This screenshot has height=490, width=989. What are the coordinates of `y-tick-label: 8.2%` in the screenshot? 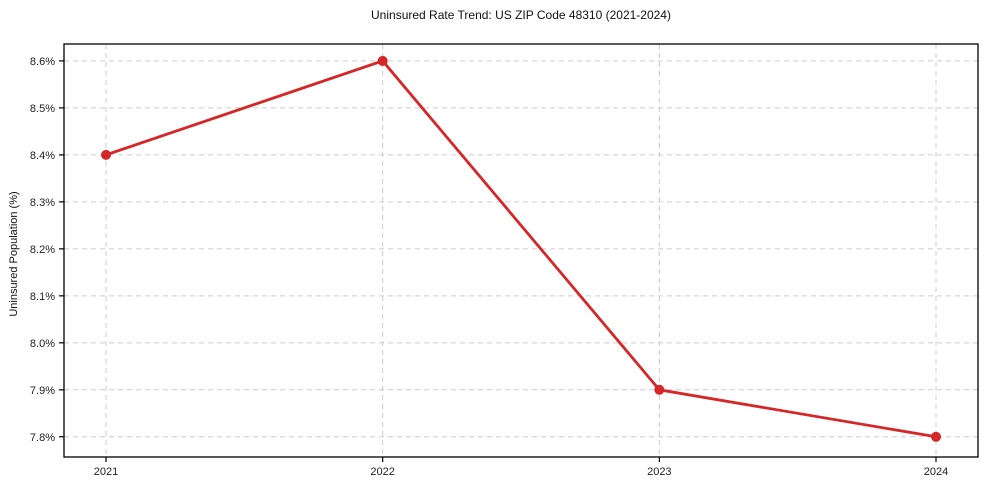 It's located at (42, 250).